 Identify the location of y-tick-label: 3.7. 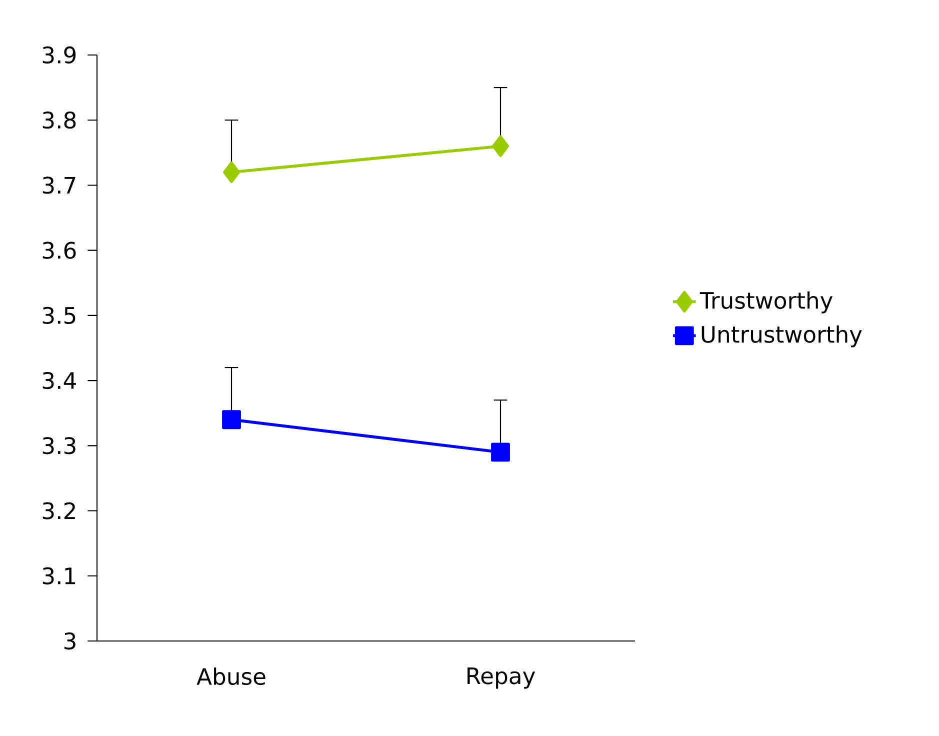
(59, 185).